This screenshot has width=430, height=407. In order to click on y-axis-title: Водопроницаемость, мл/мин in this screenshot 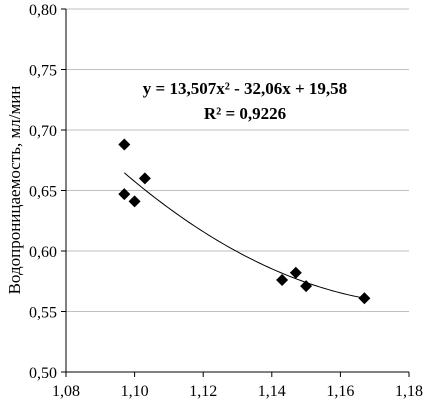, I will do `click(14, 190)`.